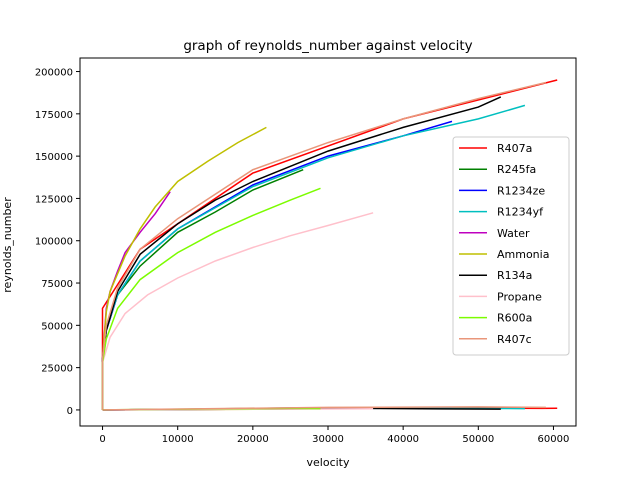  Describe the element at coordinates (514, 275) in the screenshot. I see `legend-label: R134a` at that location.